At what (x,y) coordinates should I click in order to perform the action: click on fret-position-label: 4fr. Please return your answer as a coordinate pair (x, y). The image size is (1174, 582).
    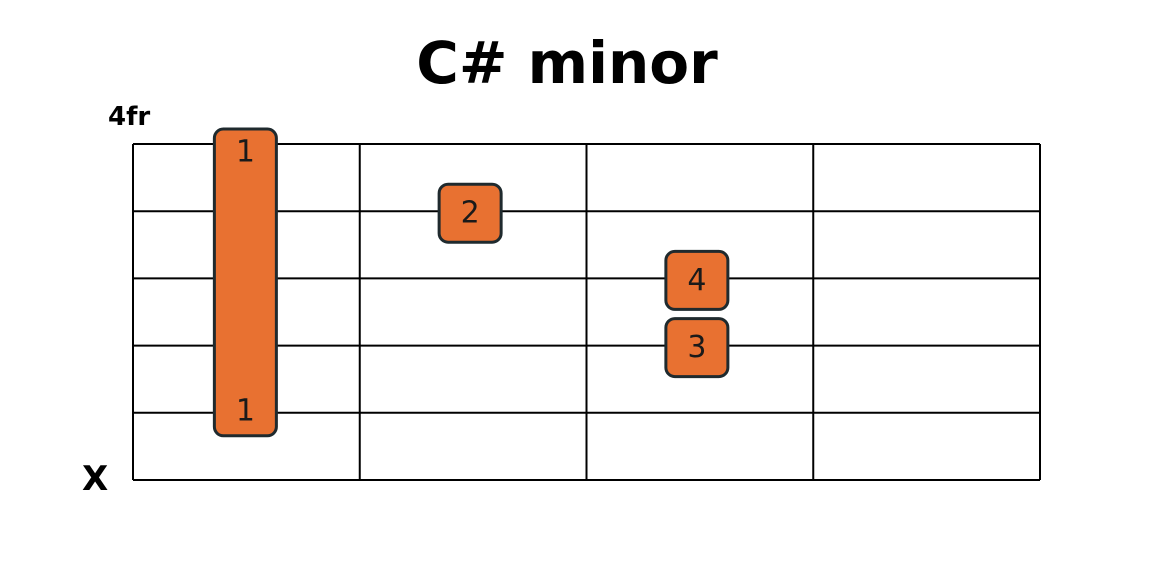
    Looking at the image, I should click on (129, 117).